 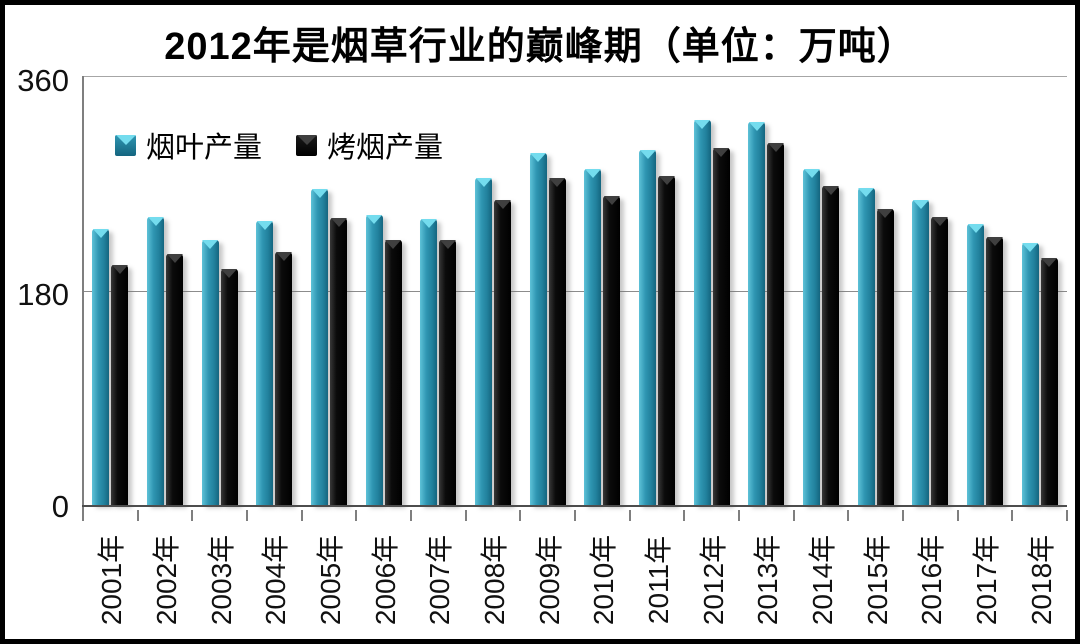 I want to click on legend-label: 烟叶产量, so click(x=204, y=148).